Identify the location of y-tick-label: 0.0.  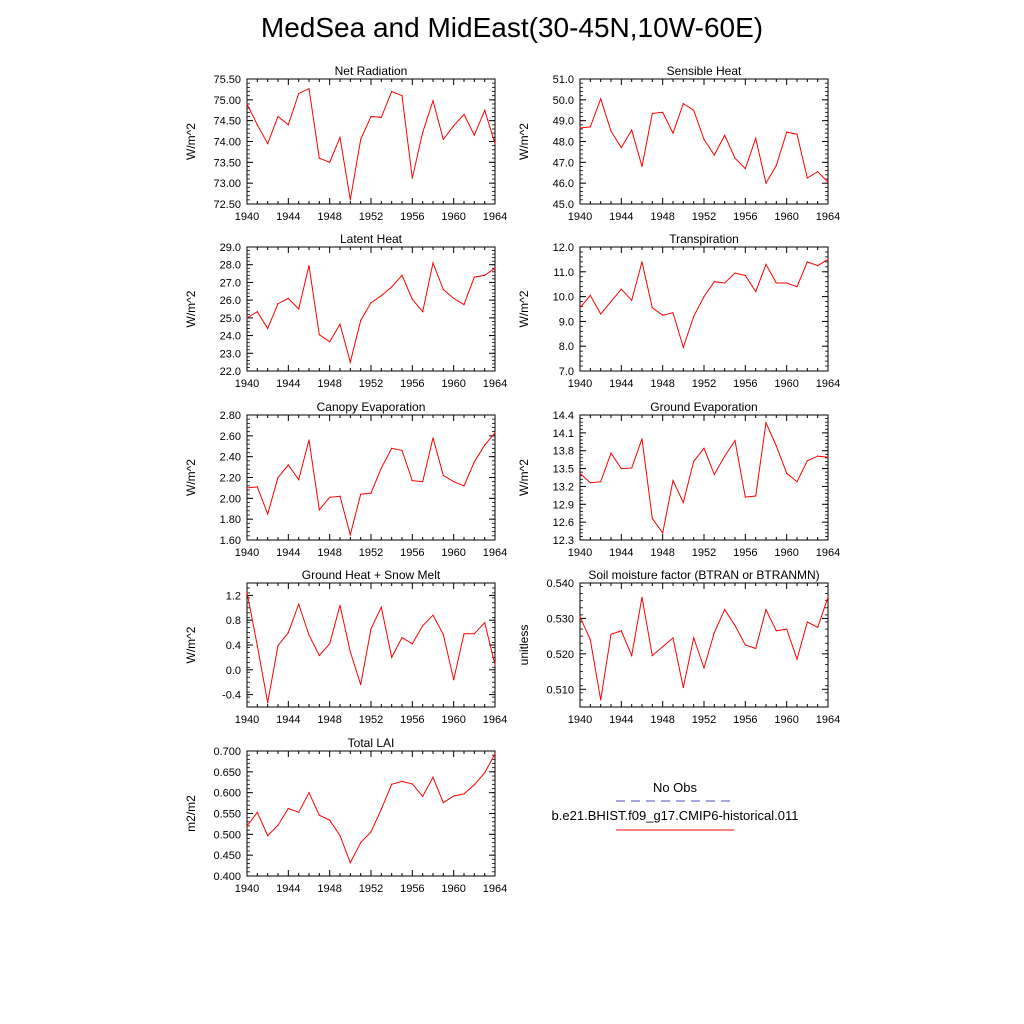
(233, 671).